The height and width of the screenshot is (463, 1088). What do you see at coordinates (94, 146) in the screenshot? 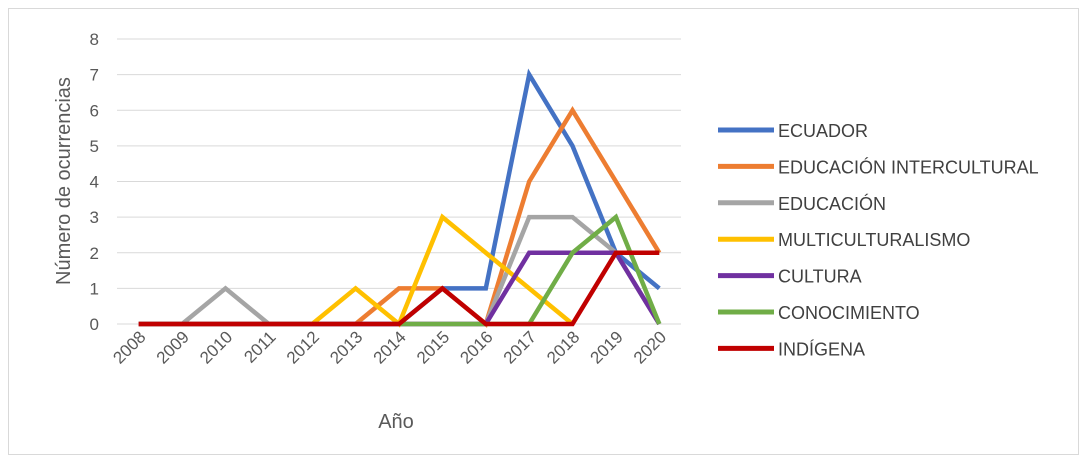
I see `y-tick-label: 5` at bounding box center [94, 146].